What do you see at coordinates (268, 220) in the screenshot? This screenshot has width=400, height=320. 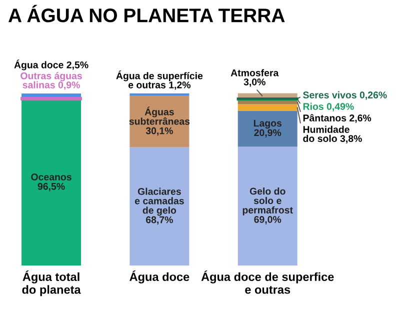 I see `data-label: 69,0%` at bounding box center [268, 220].